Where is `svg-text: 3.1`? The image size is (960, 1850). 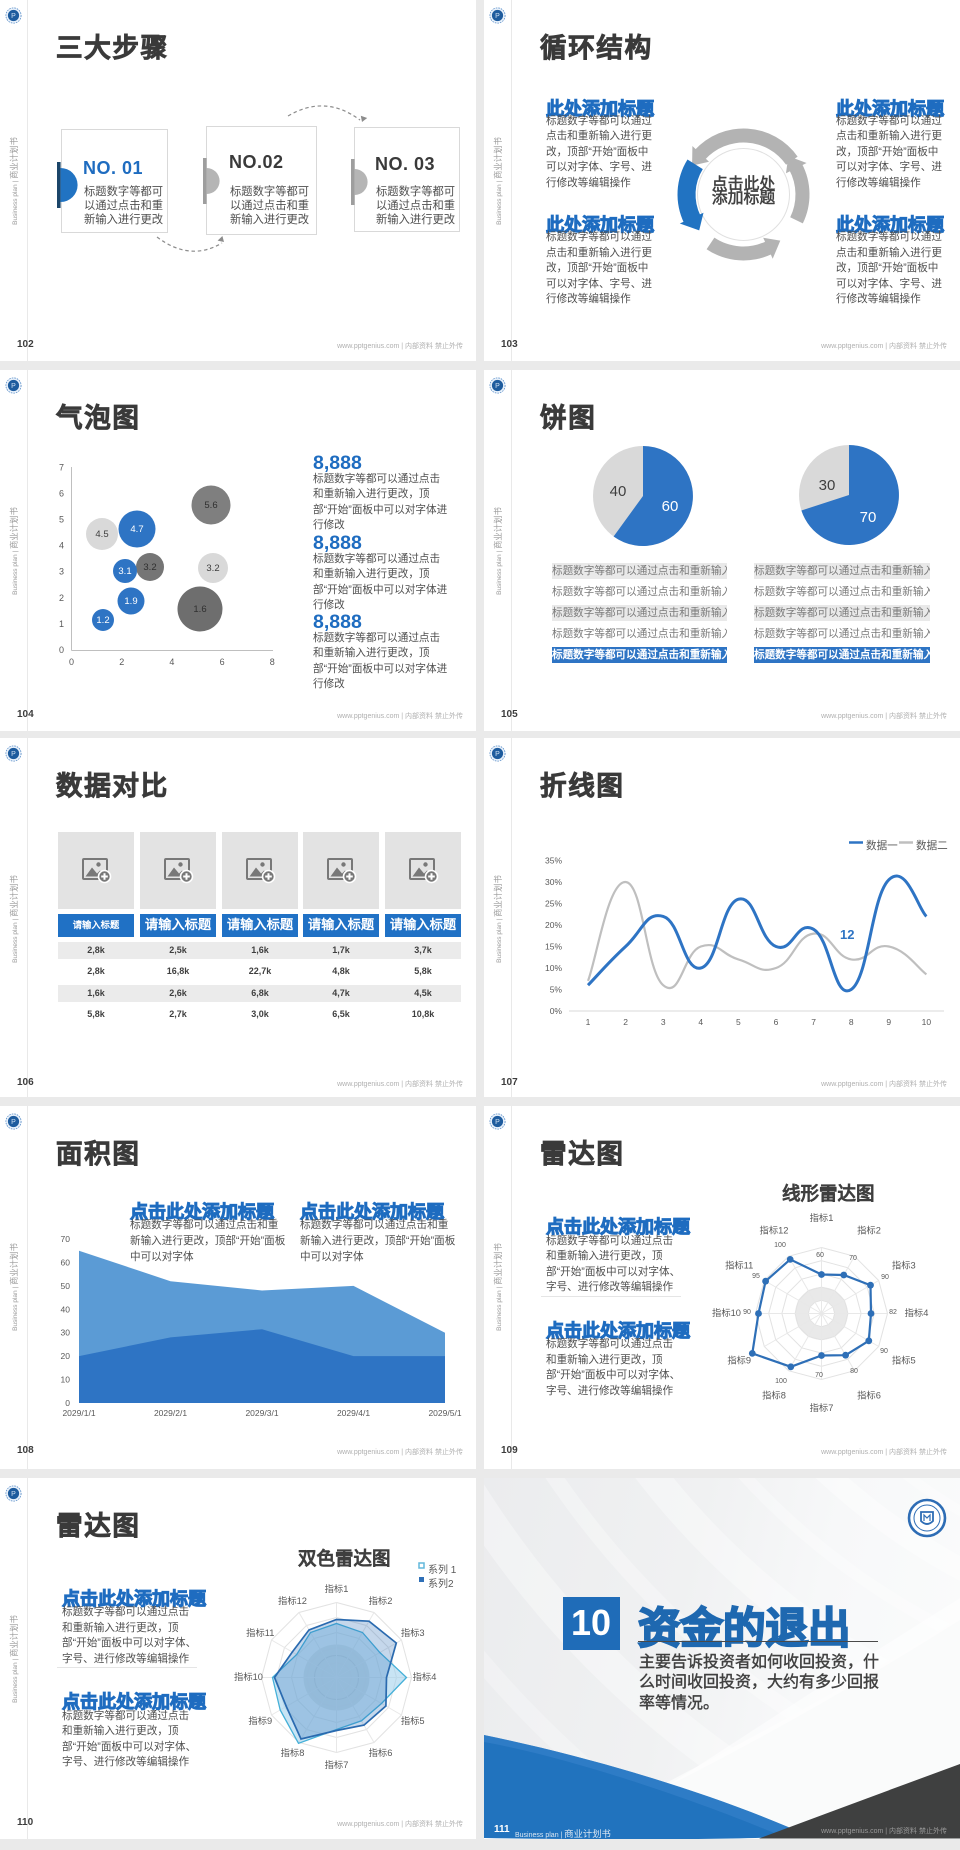 svg-text: 3.1 is located at coordinates (124, 571).